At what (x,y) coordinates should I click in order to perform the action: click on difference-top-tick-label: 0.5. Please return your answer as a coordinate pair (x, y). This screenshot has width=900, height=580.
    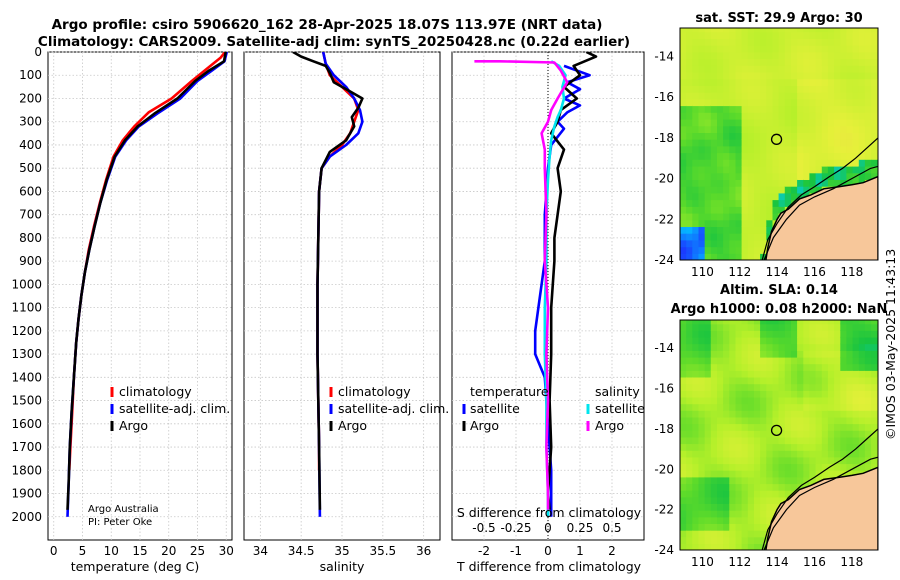
    Looking at the image, I should click on (611, 528).